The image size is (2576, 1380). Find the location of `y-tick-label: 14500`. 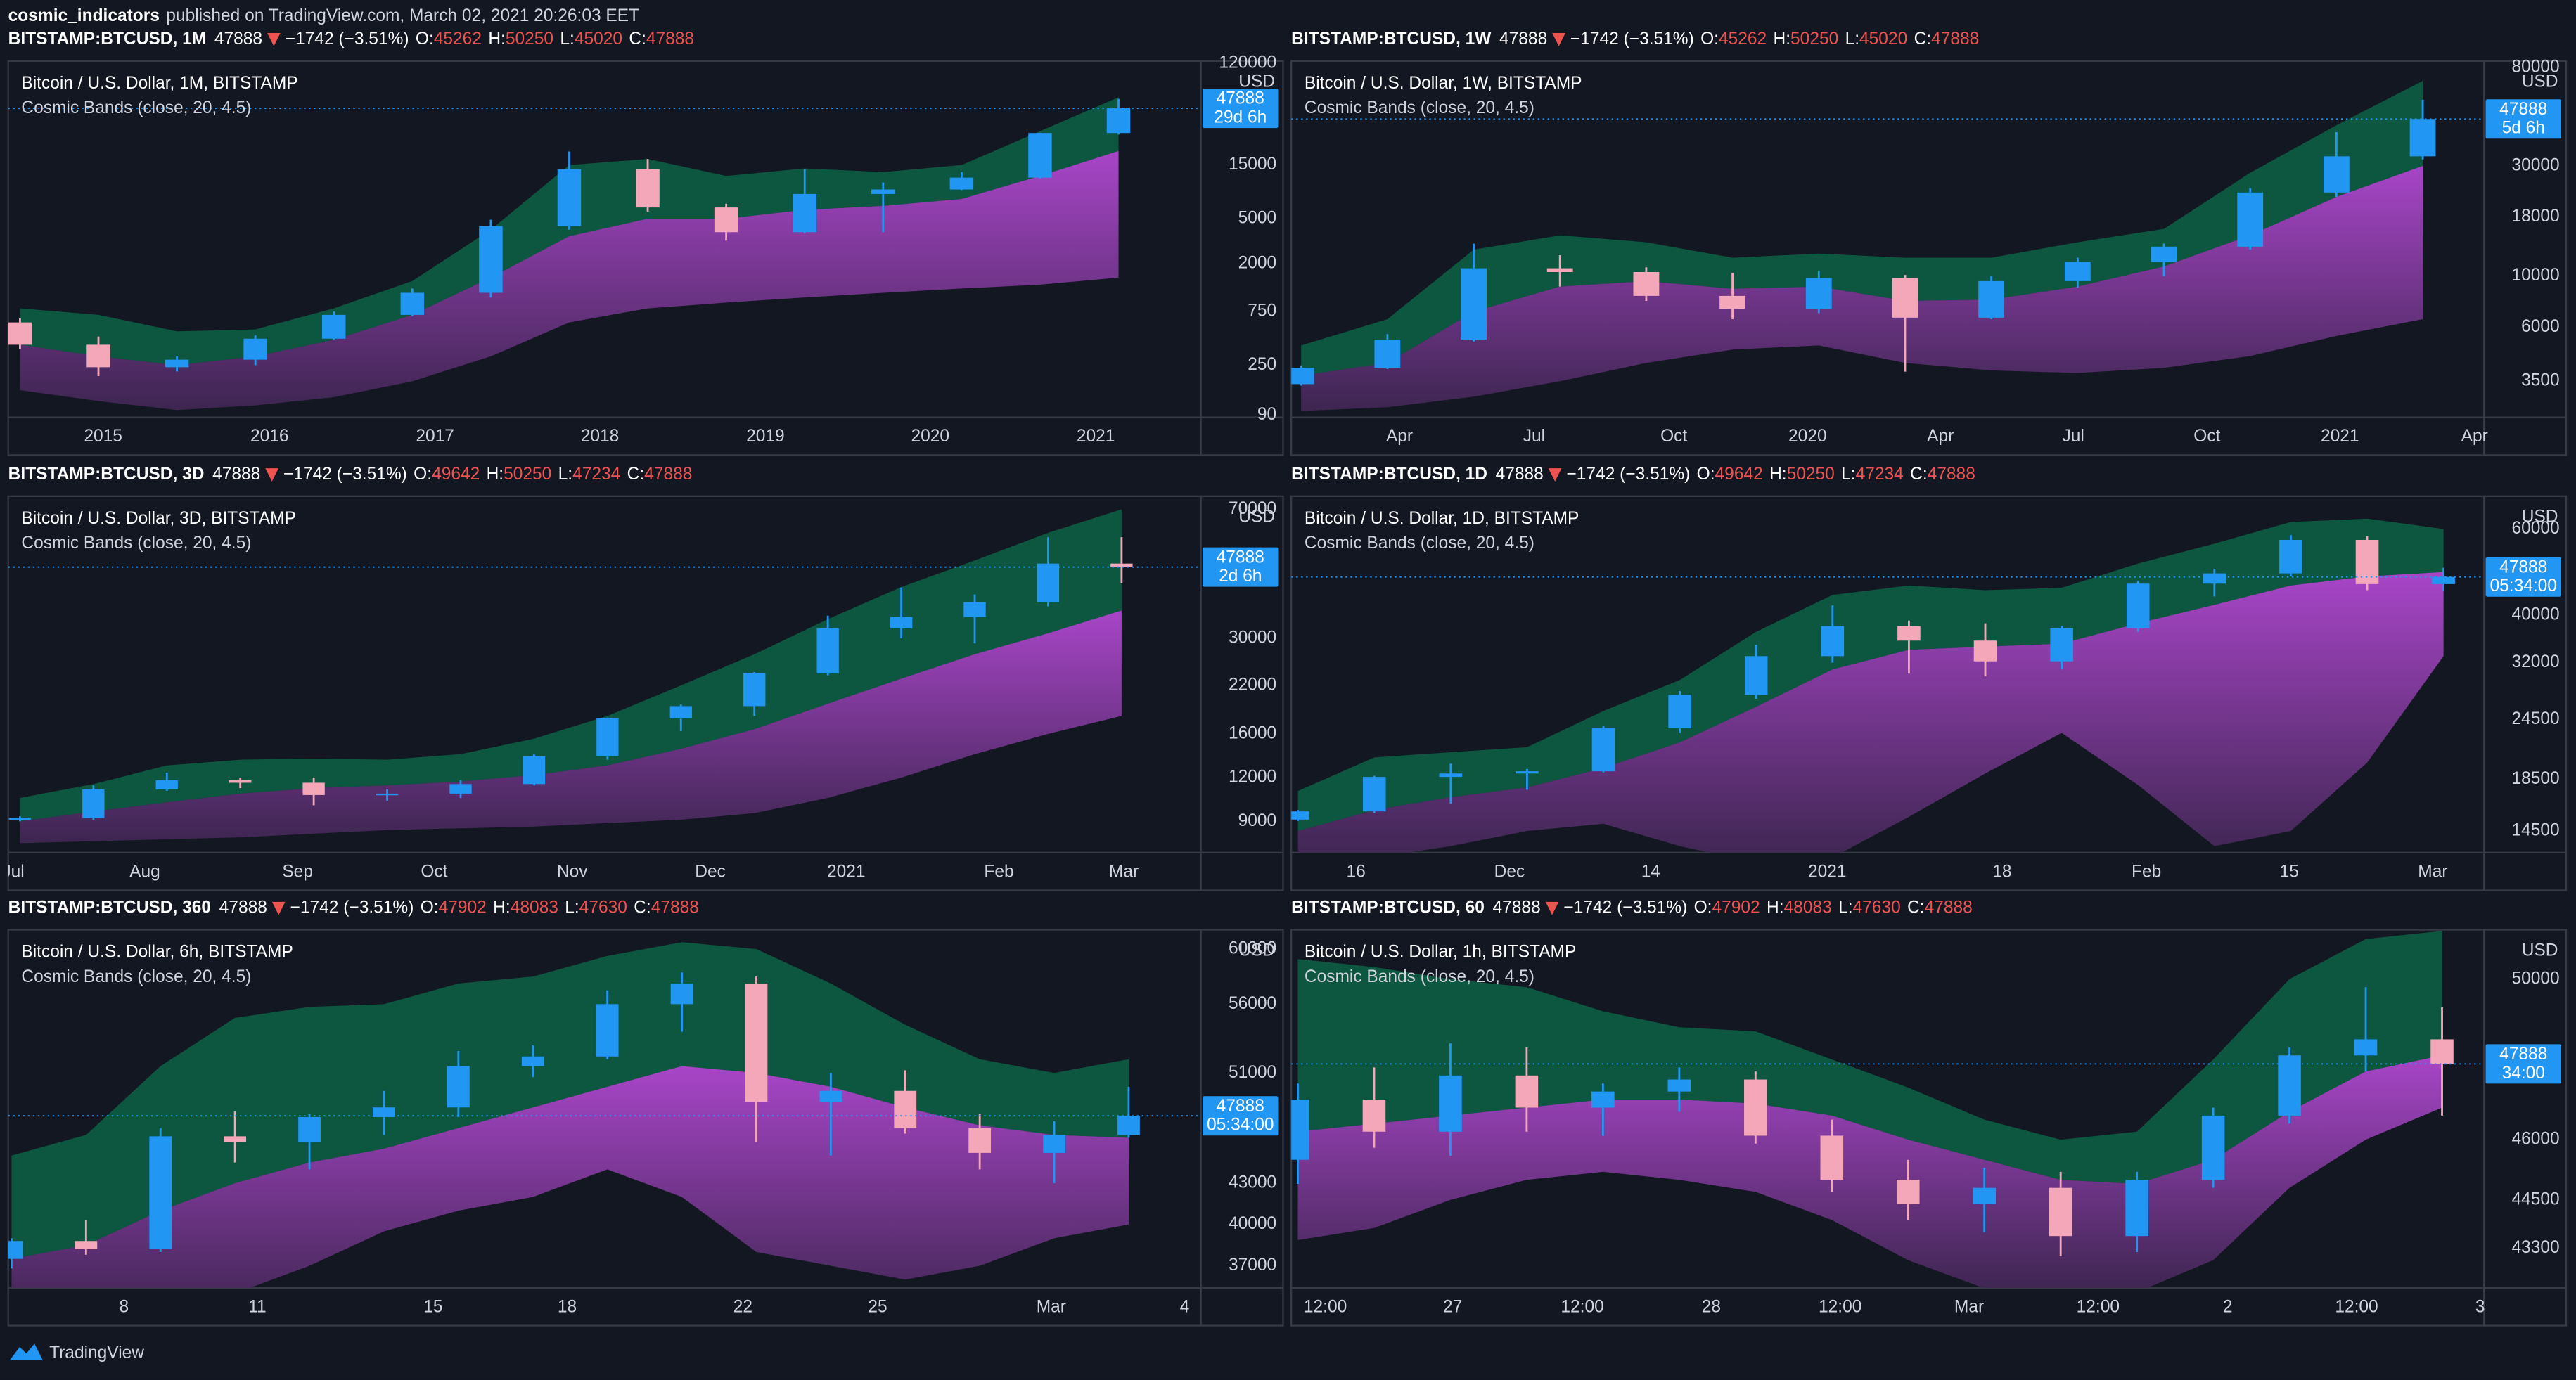

y-tick-label: 14500 is located at coordinates (2535, 830).